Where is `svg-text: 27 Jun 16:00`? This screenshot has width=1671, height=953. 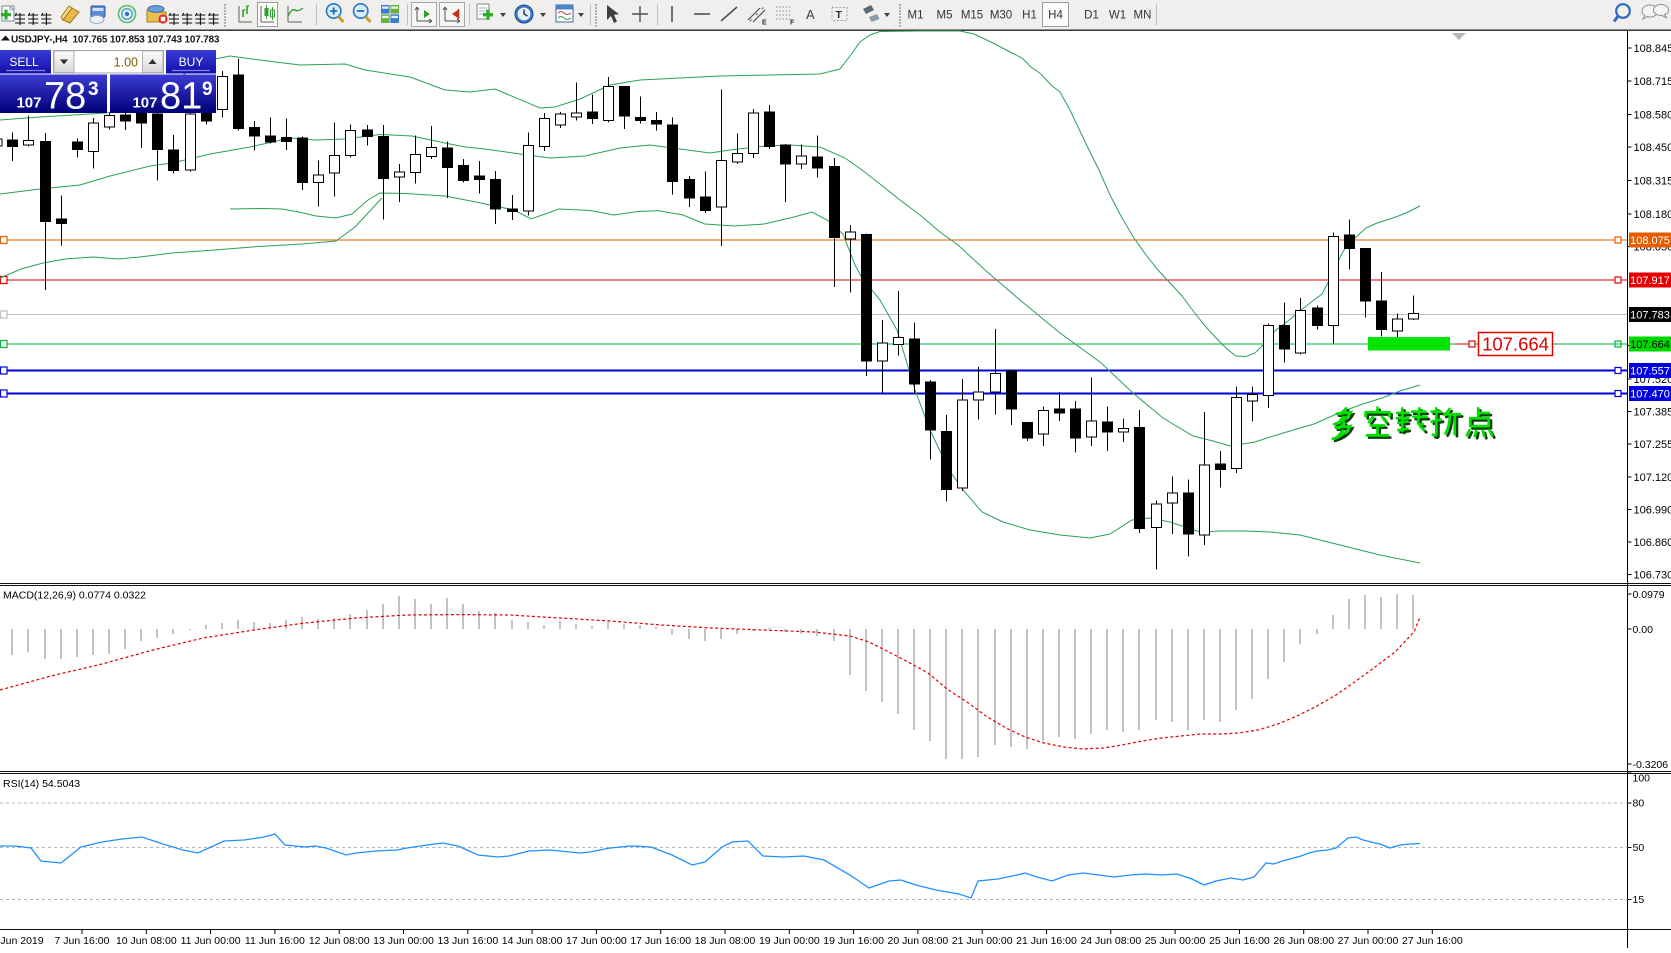 svg-text: 27 Jun 16:00 is located at coordinates (1432, 941).